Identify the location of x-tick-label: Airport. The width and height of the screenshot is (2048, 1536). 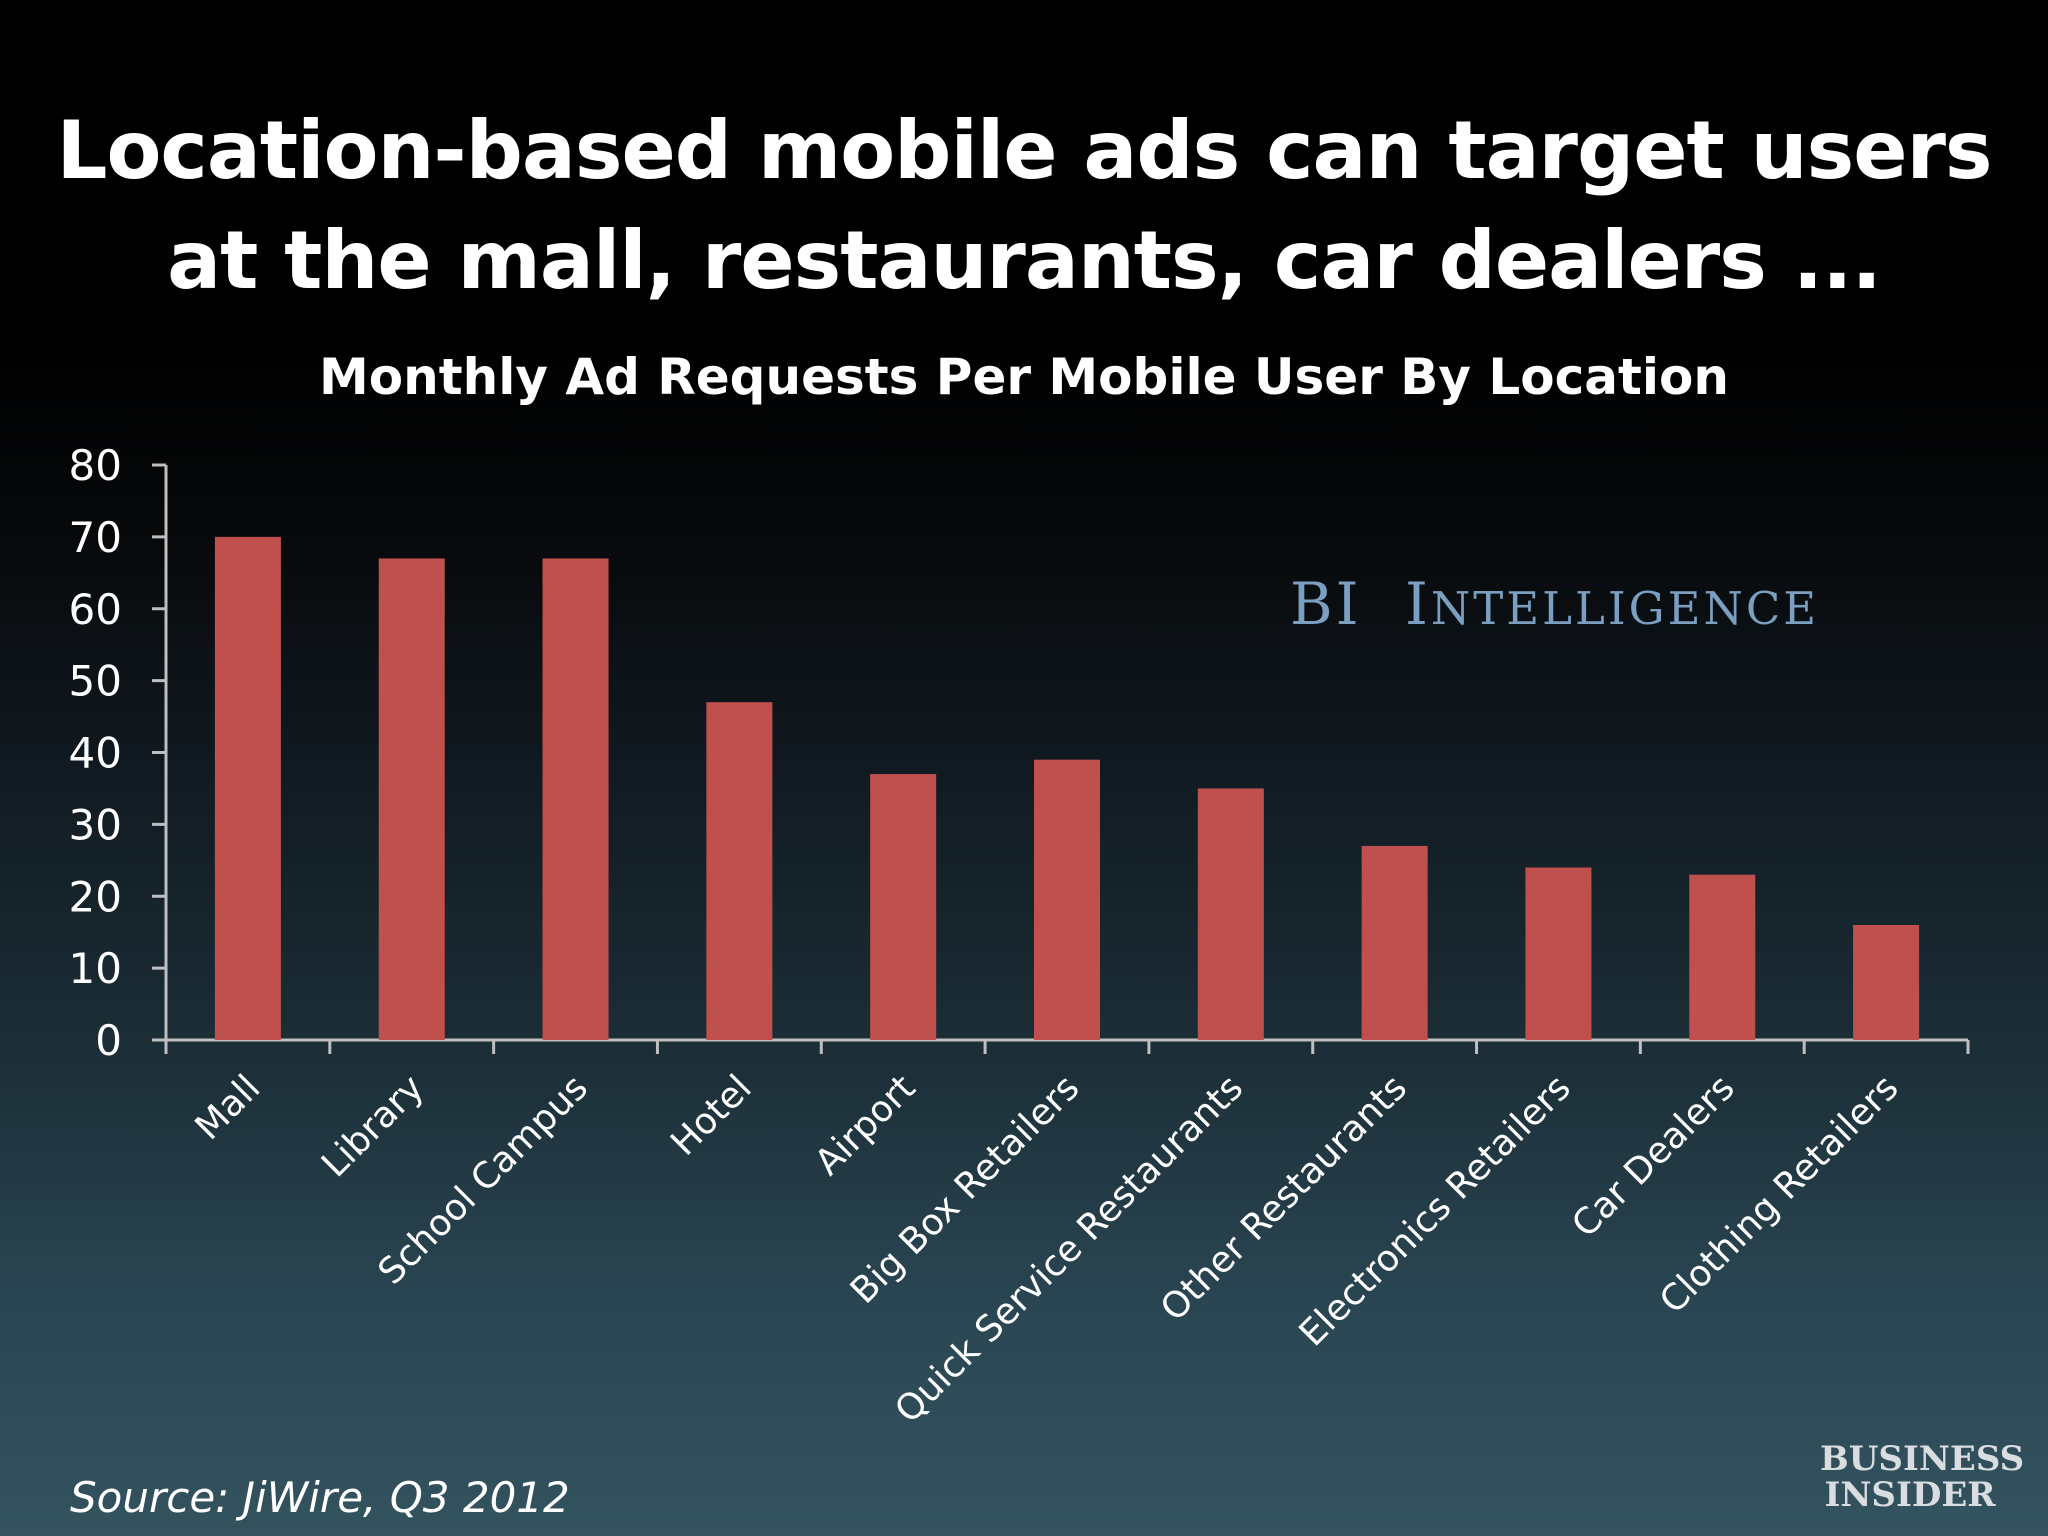
(865, 1125).